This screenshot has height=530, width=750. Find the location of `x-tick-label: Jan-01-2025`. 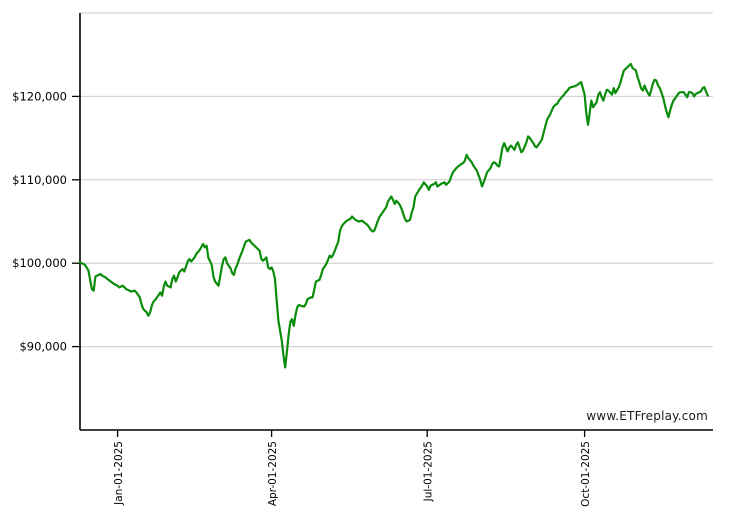

x-tick-label: Jan-01-2025 is located at coordinates (119, 473).